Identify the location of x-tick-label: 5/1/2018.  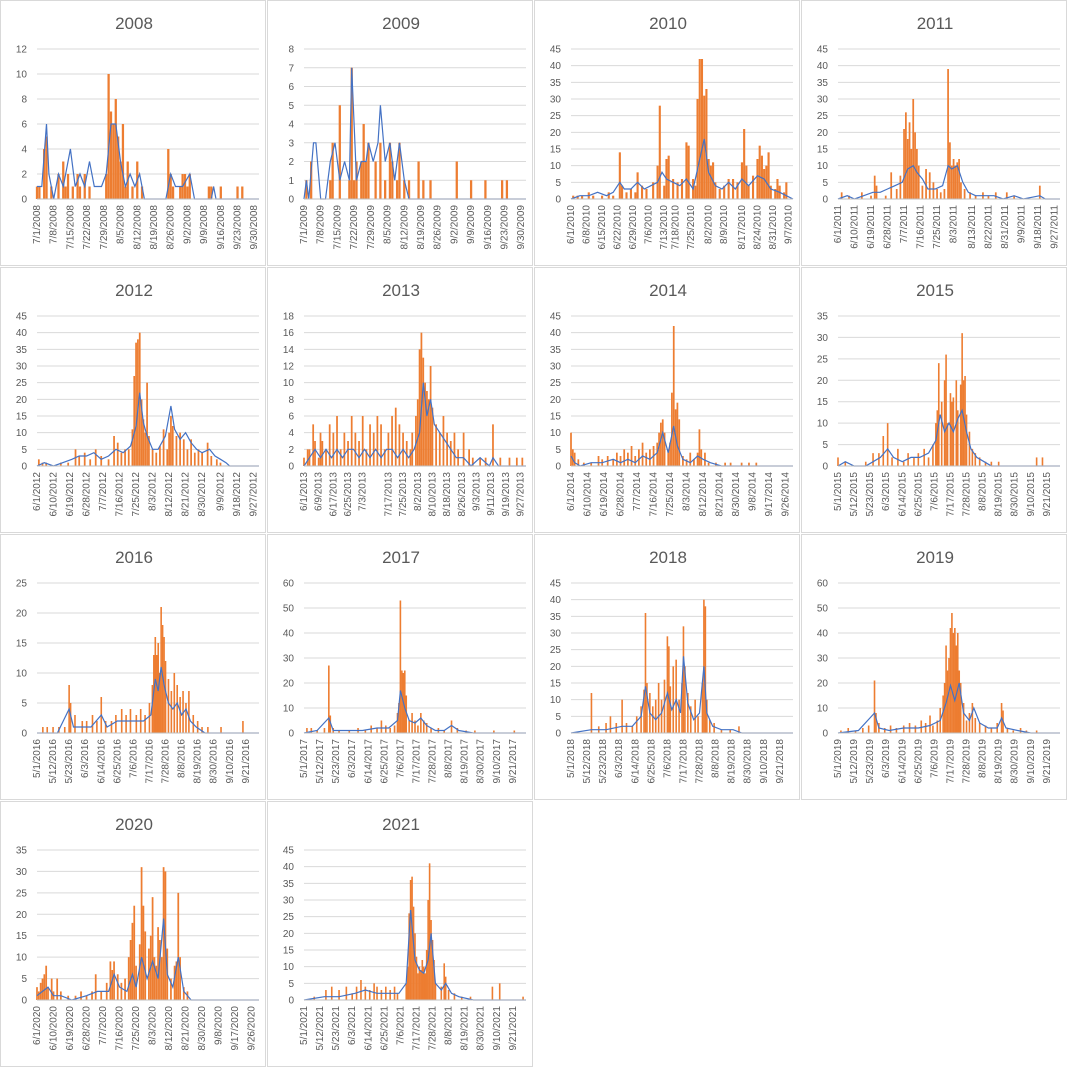
(571, 758).